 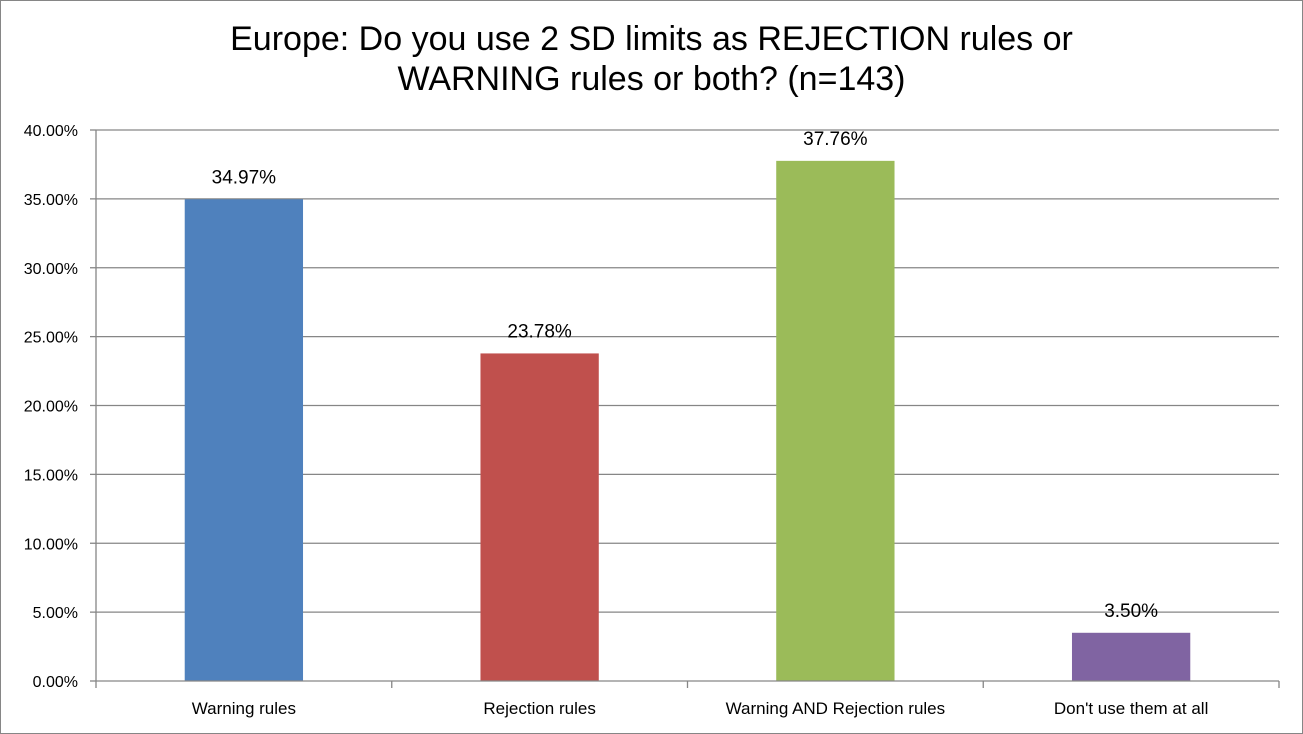 I want to click on x-category-label: Warning rules, so click(x=244, y=708).